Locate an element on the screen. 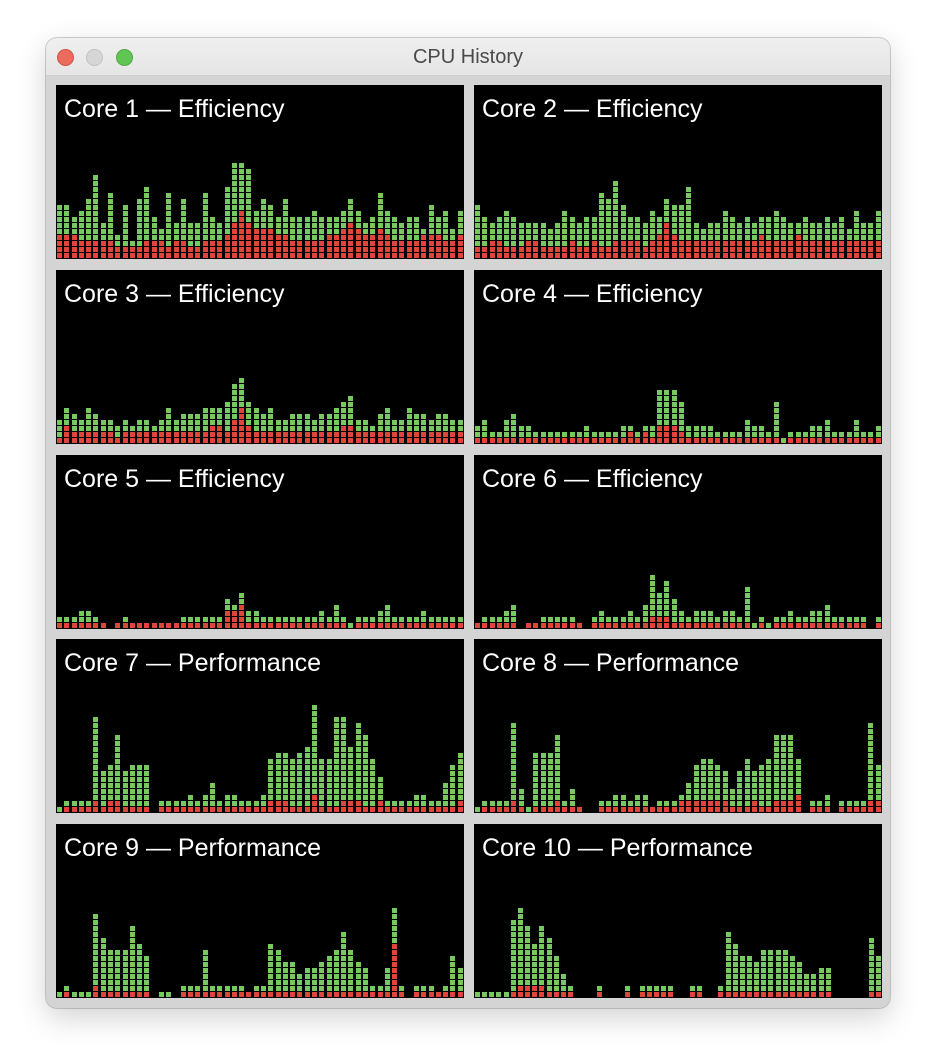 The image size is (936, 1062). zoom-button is located at coordinates (124, 57).